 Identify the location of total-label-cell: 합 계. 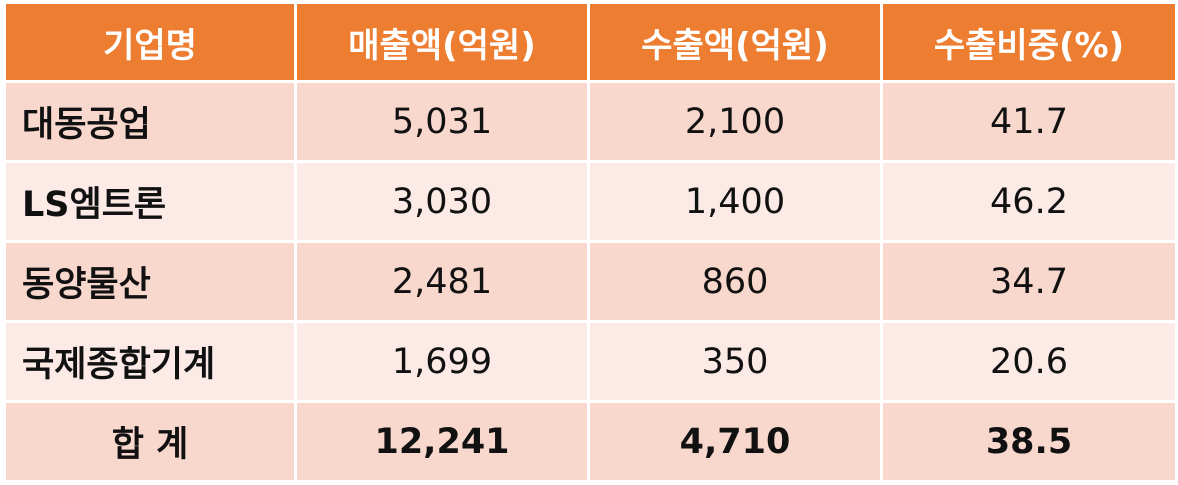
(150, 441).